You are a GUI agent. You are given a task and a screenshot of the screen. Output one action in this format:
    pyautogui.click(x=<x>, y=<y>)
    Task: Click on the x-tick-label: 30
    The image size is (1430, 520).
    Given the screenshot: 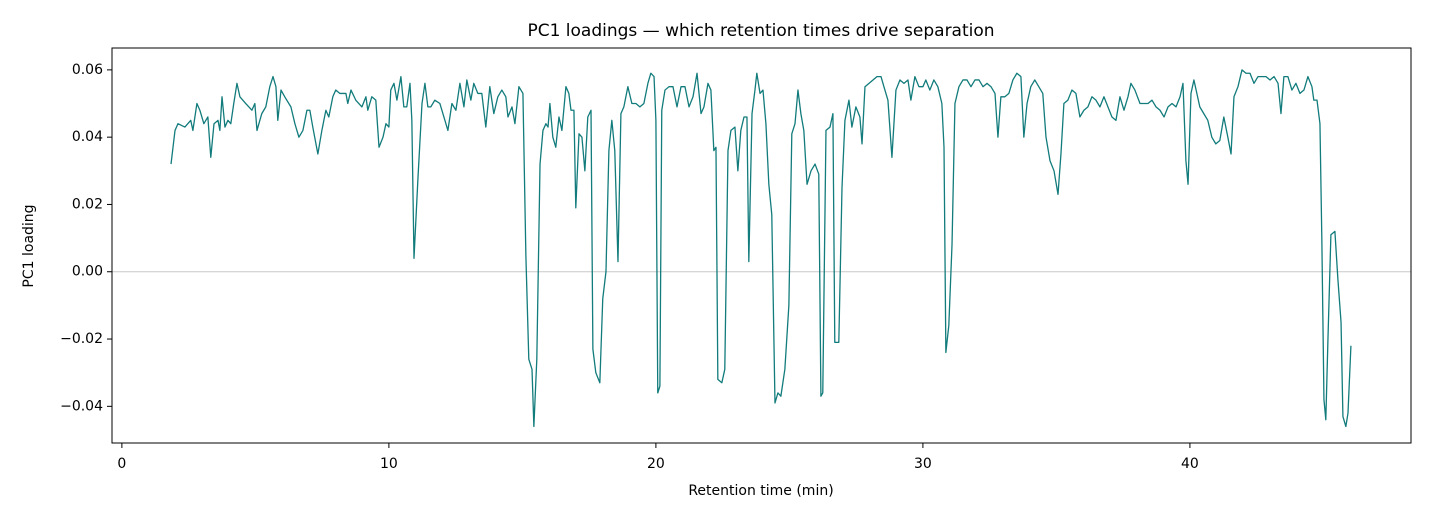 What is the action you would take?
    pyautogui.click(x=923, y=464)
    